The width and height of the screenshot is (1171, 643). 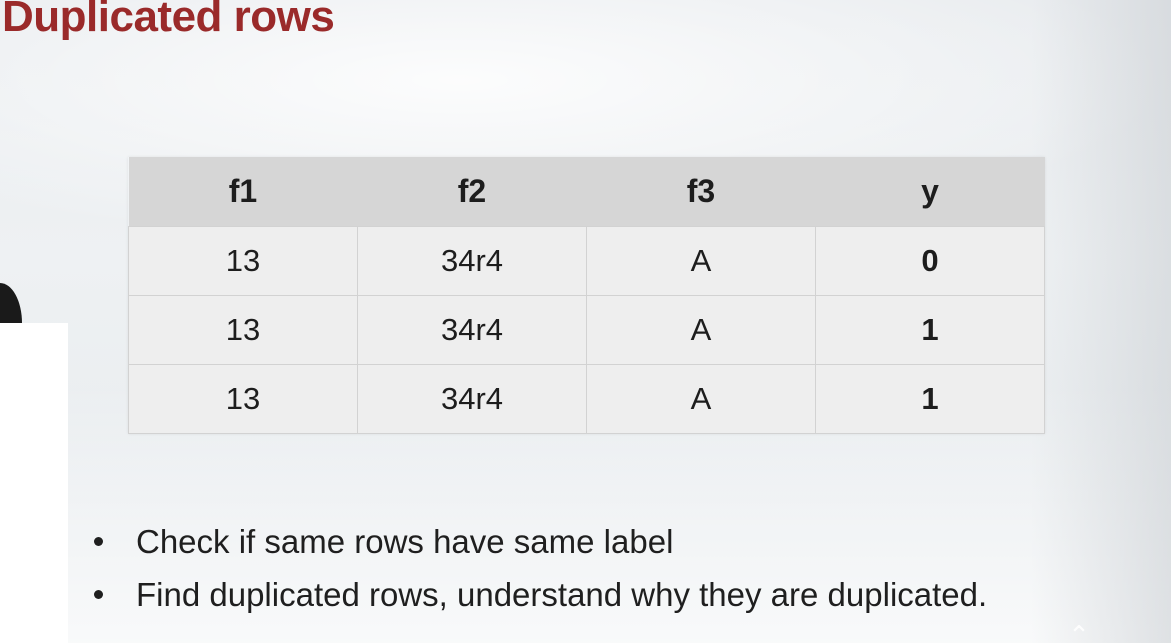 I want to click on column-header-f1: f1, so click(x=243, y=192).